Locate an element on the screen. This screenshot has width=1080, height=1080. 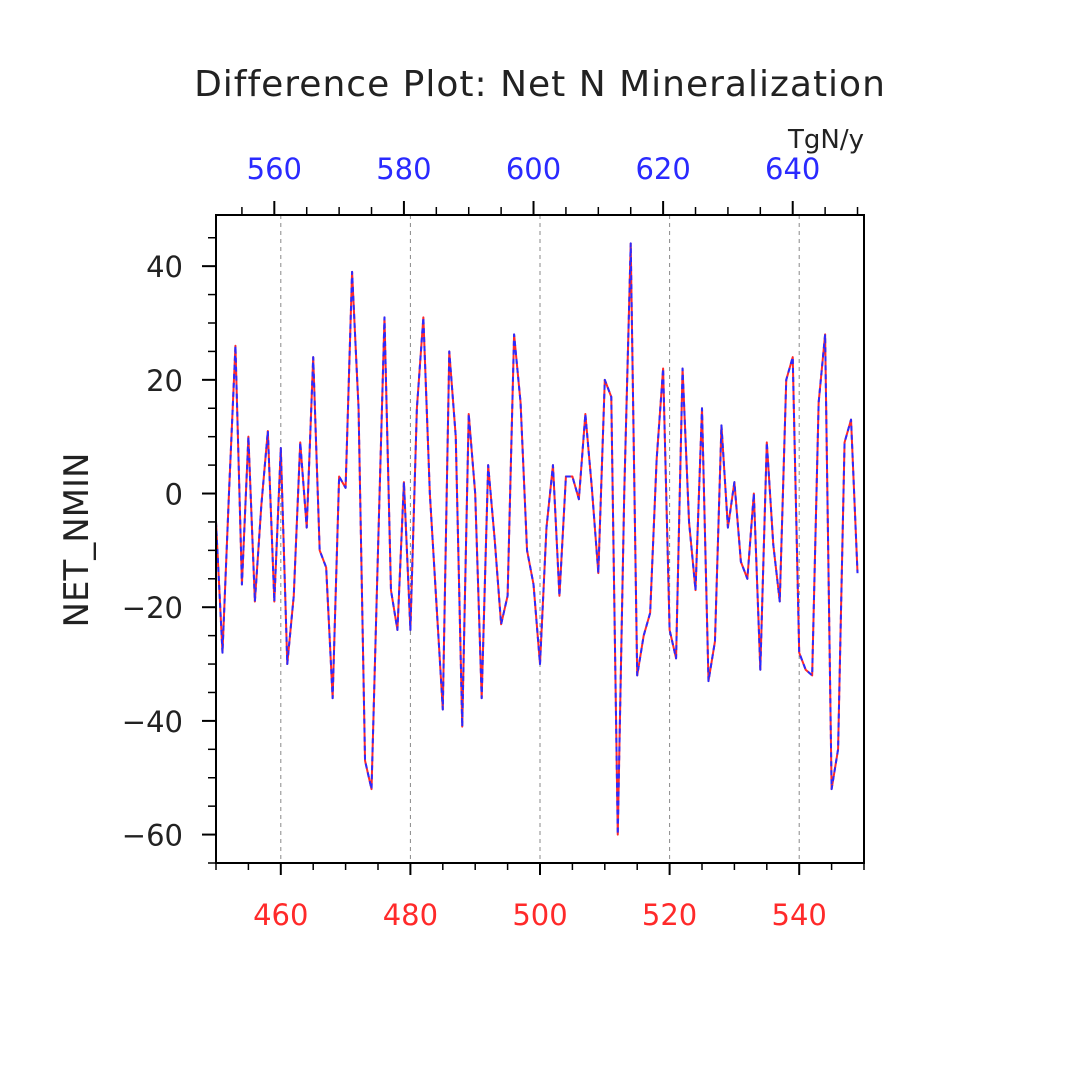
x-bottom-tick-label: 540 is located at coordinates (799, 915).